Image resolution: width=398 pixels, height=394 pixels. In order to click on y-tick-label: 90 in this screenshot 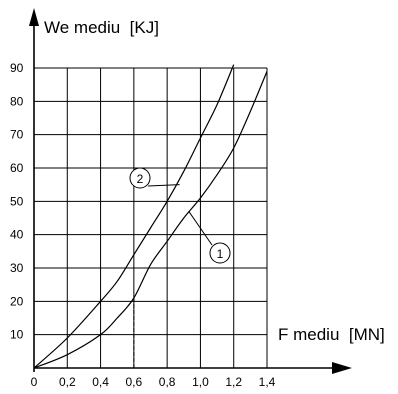, I will do `click(17, 68)`.